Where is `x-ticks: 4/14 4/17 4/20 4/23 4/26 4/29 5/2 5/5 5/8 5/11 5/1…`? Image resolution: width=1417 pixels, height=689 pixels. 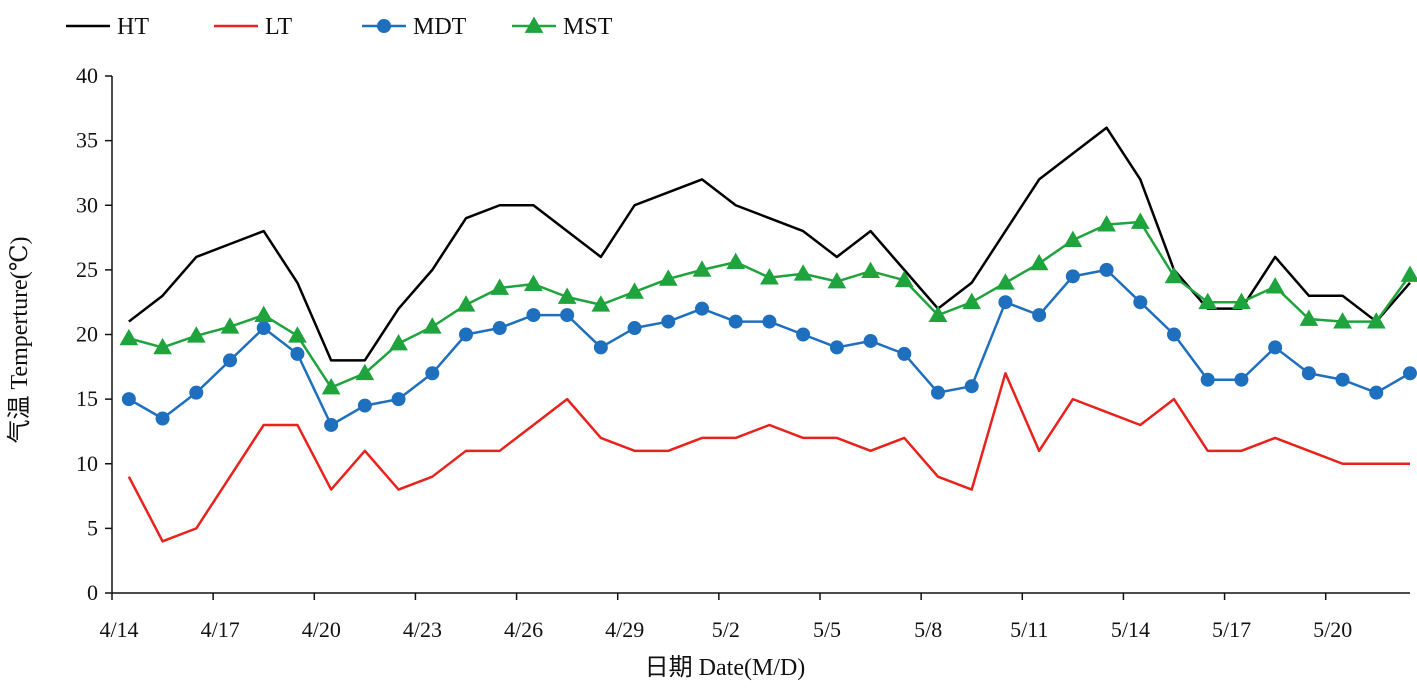
x-ticks: 4/14 4/17 4/20 4/23 4/26 4/29 5/2 5/5 5/8 5/11 5/1… is located at coordinates (725, 617).